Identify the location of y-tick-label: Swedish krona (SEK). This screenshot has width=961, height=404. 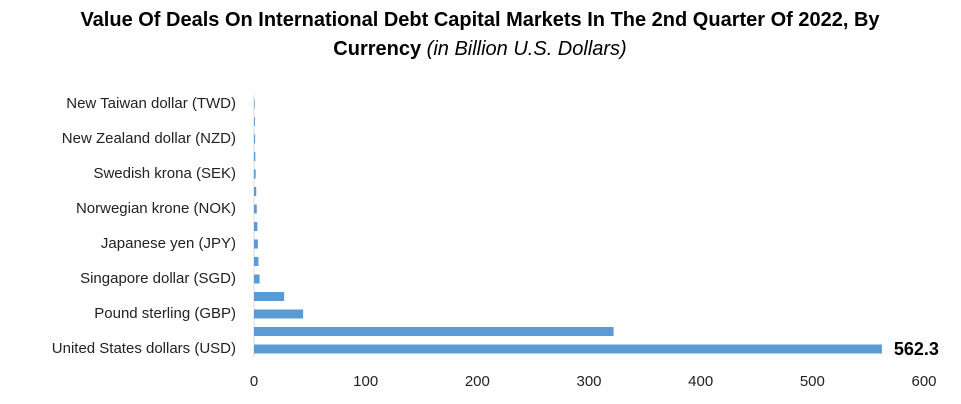
(164, 173).